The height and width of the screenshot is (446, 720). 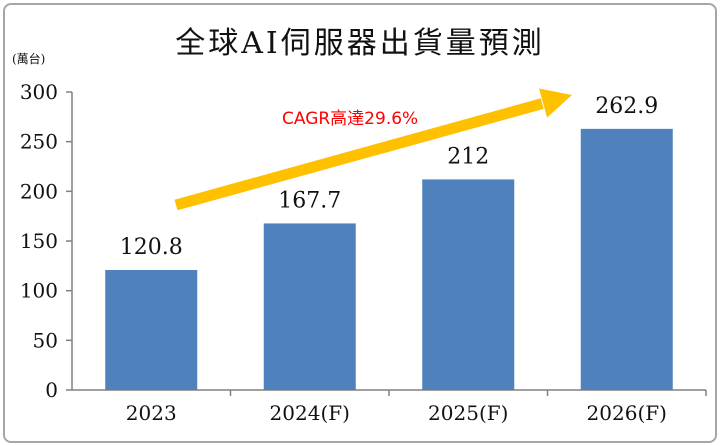 What do you see at coordinates (39, 241) in the screenshot?
I see `y-tick-label: 150` at bounding box center [39, 241].